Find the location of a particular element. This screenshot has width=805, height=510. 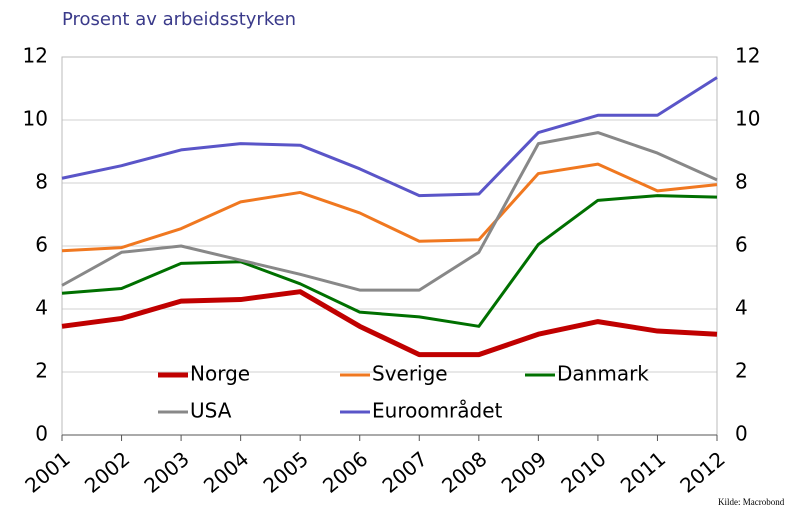

y-tick-label: 4 is located at coordinates (41, 308).